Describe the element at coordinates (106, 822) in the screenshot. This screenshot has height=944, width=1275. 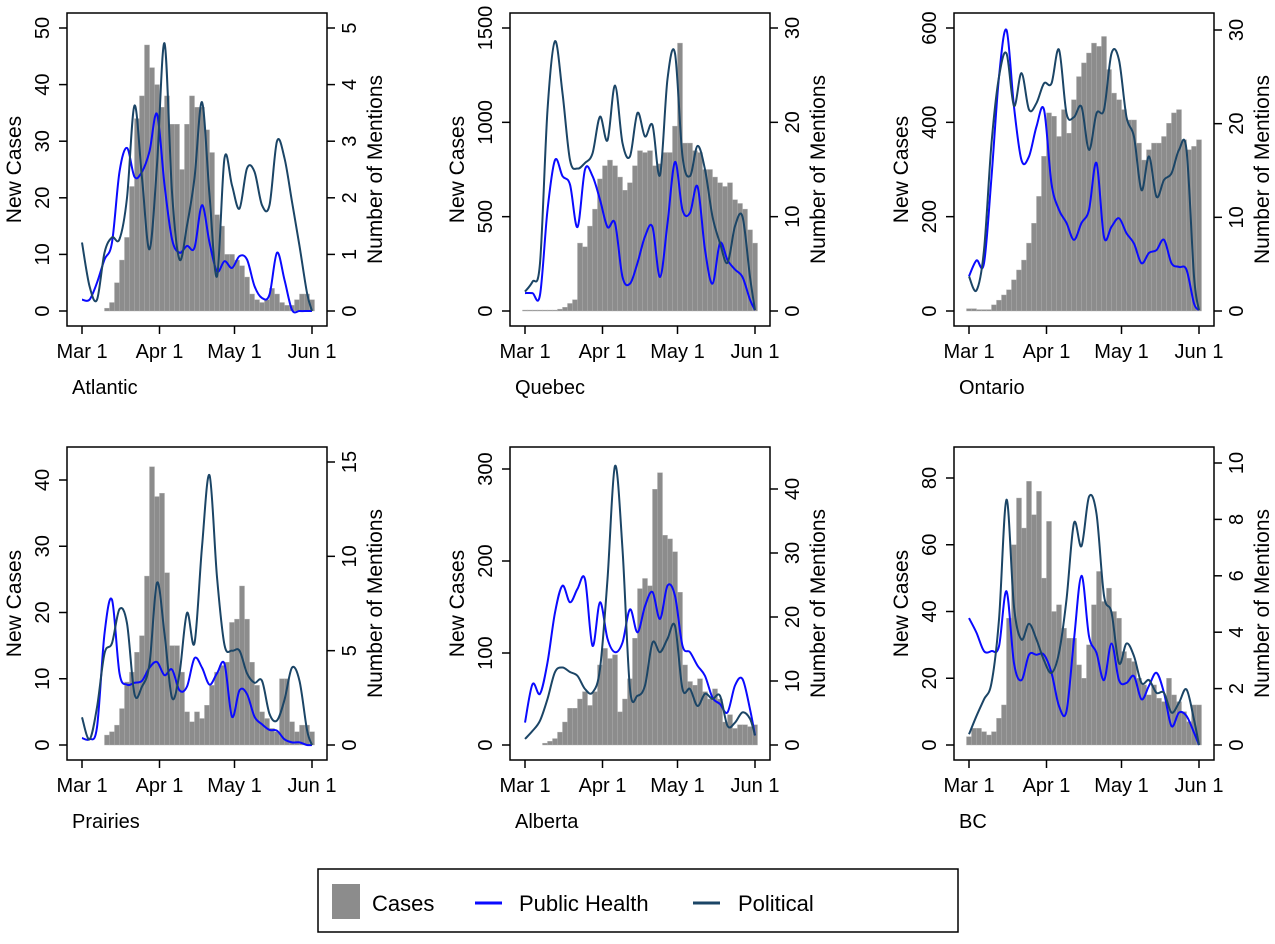
I see `region-label: Prairies` at that location.